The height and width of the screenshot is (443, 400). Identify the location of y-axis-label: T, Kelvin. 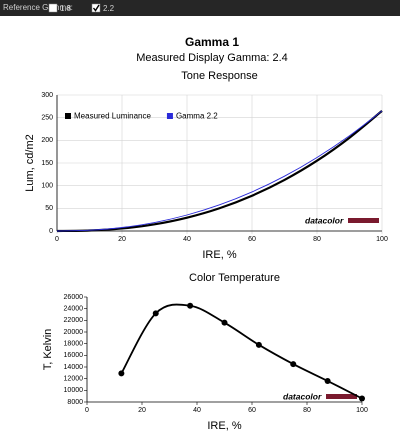
(48, 350).